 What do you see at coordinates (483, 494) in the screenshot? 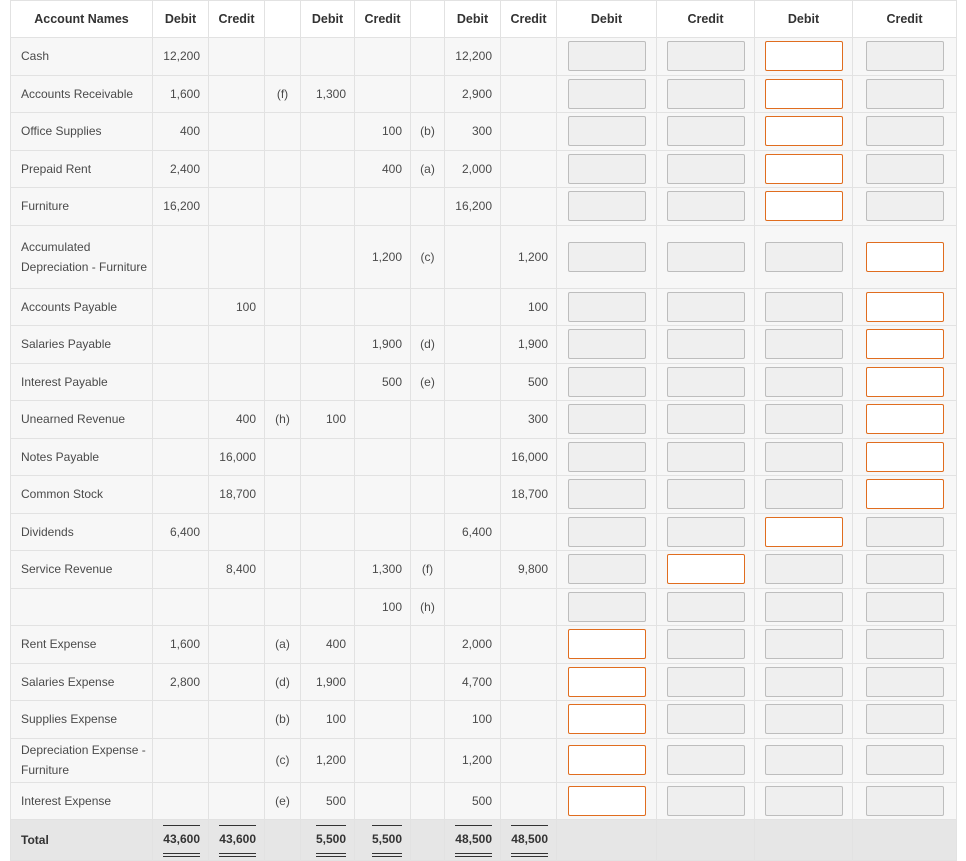
I see `table-row: Common Stock 18,700 18,700` at bounding box center [483, 494].